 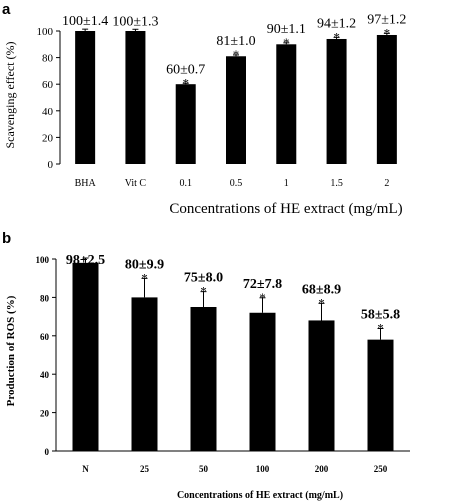 I want to click on panel-b-value-label: 80±9.9, so click(x=144, y=264).